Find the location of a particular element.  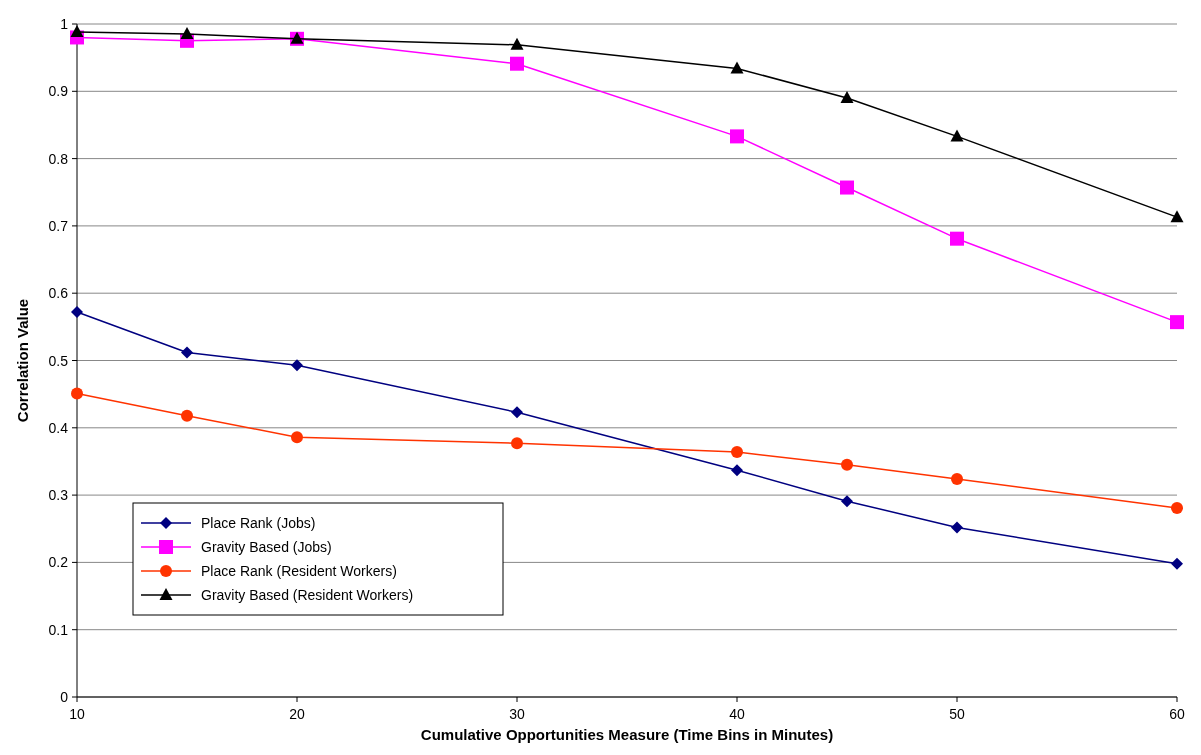

y-tick-label: 0.1 is located at coordinates (58, 629).